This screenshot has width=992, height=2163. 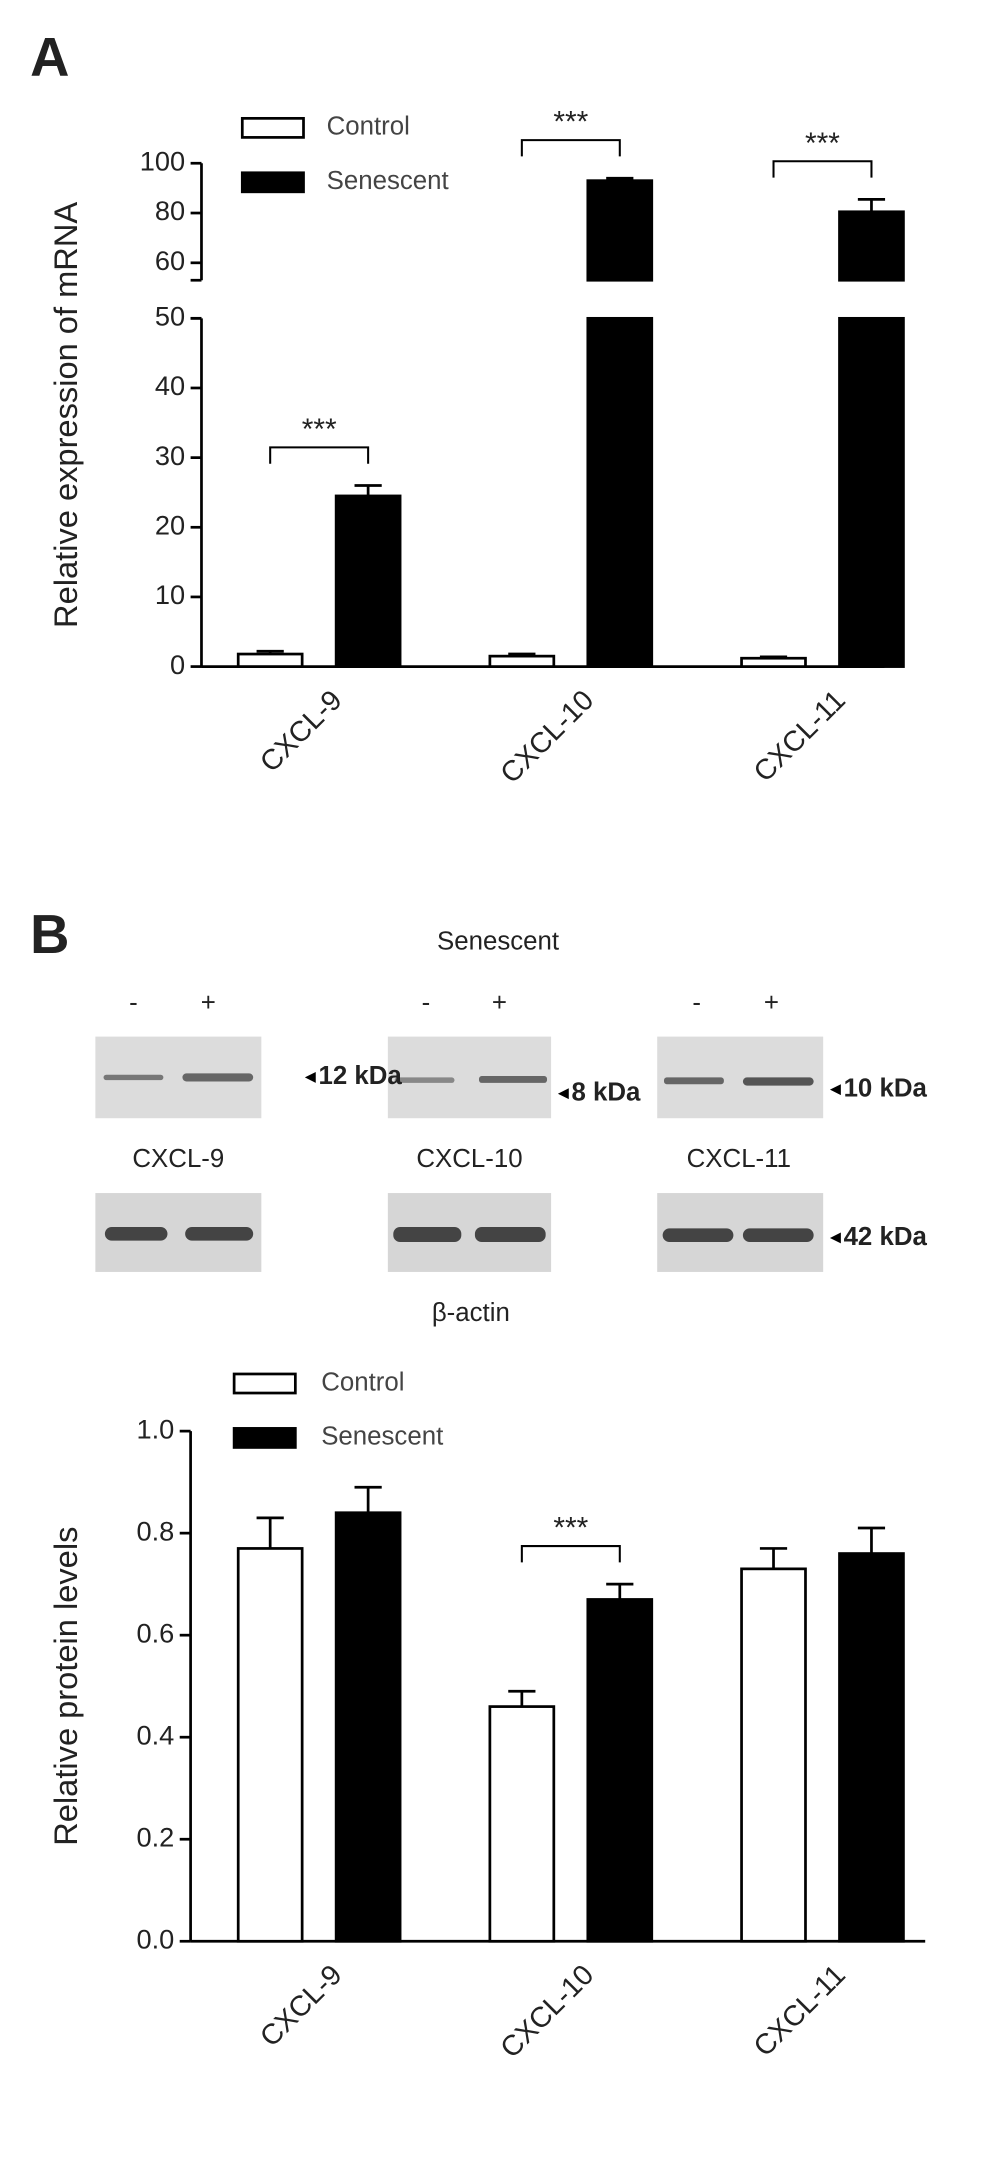 I want to click on y-tick-label: 0.0, so click(x=155, y=1938).